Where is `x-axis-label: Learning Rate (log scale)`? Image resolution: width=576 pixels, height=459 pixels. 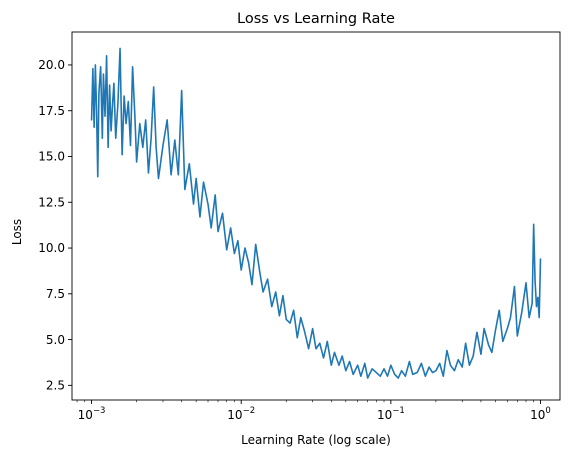 x-axis-label: Learning Rate (log scale) is located at coordinates (316, 440).